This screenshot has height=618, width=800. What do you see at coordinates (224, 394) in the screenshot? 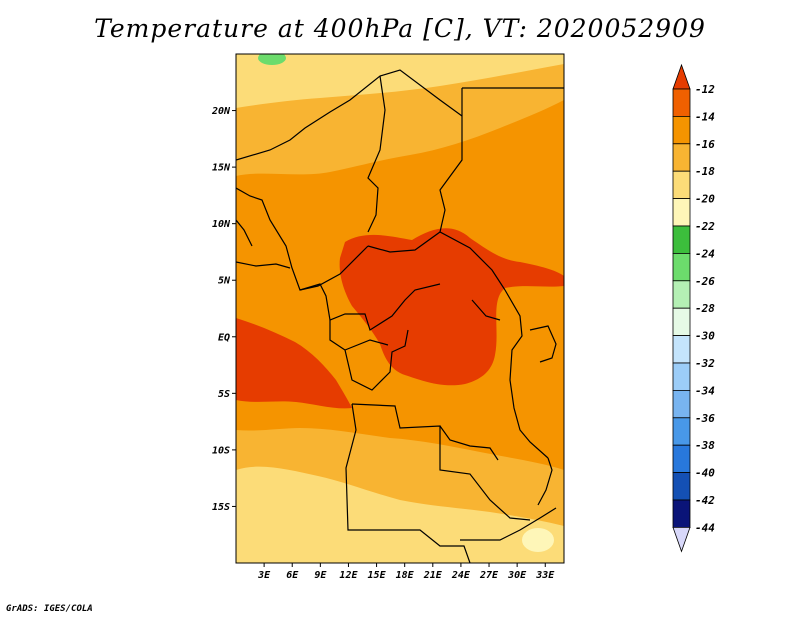
I see `y-tick-label: 5S` at bounding box center [224, 394].